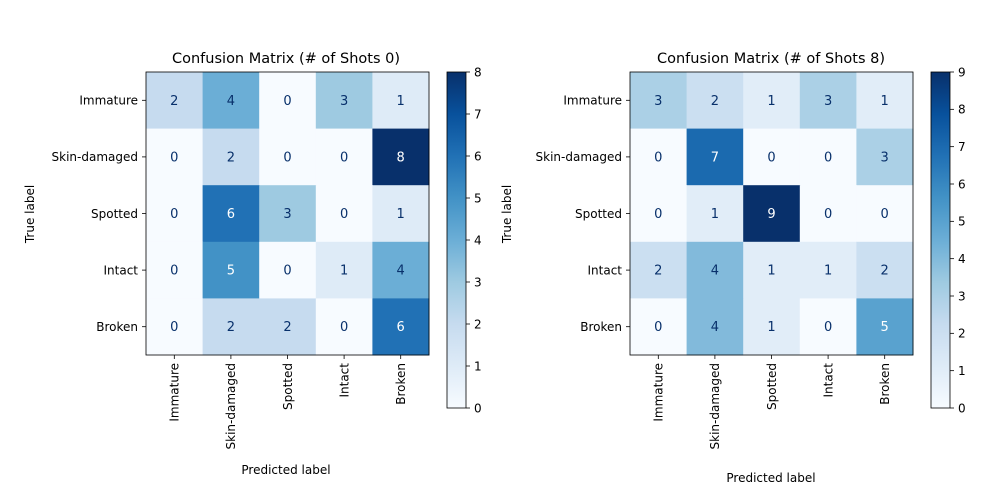 This screenshot has height=500, width=1000. I want to click on chart-title: Confusion Matrix (# of Shots 0), so click(286, 59).